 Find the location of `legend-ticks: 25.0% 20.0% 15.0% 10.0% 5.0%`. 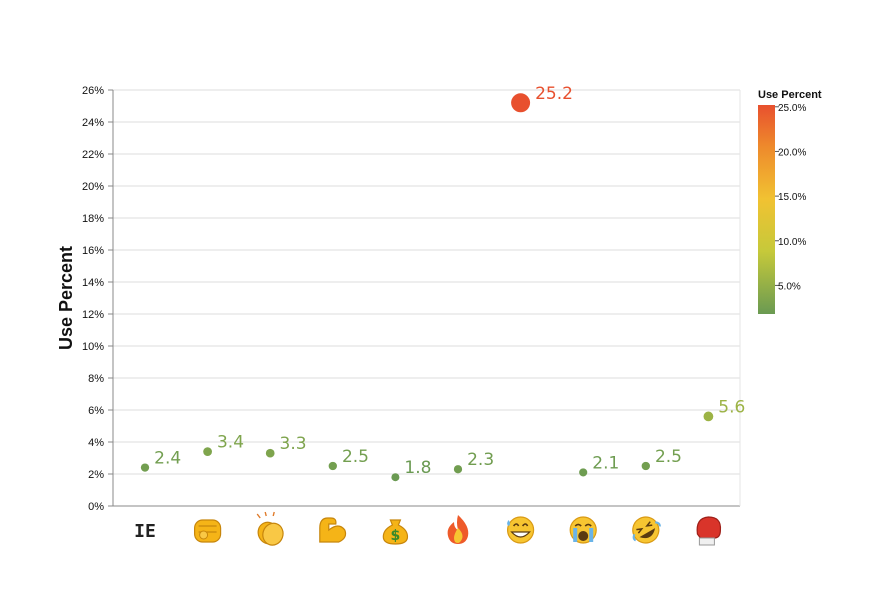

legend-ticks: 25.0% 20.0% 15.0% 10.0% 5.0% is located at coordinates (790, 197).